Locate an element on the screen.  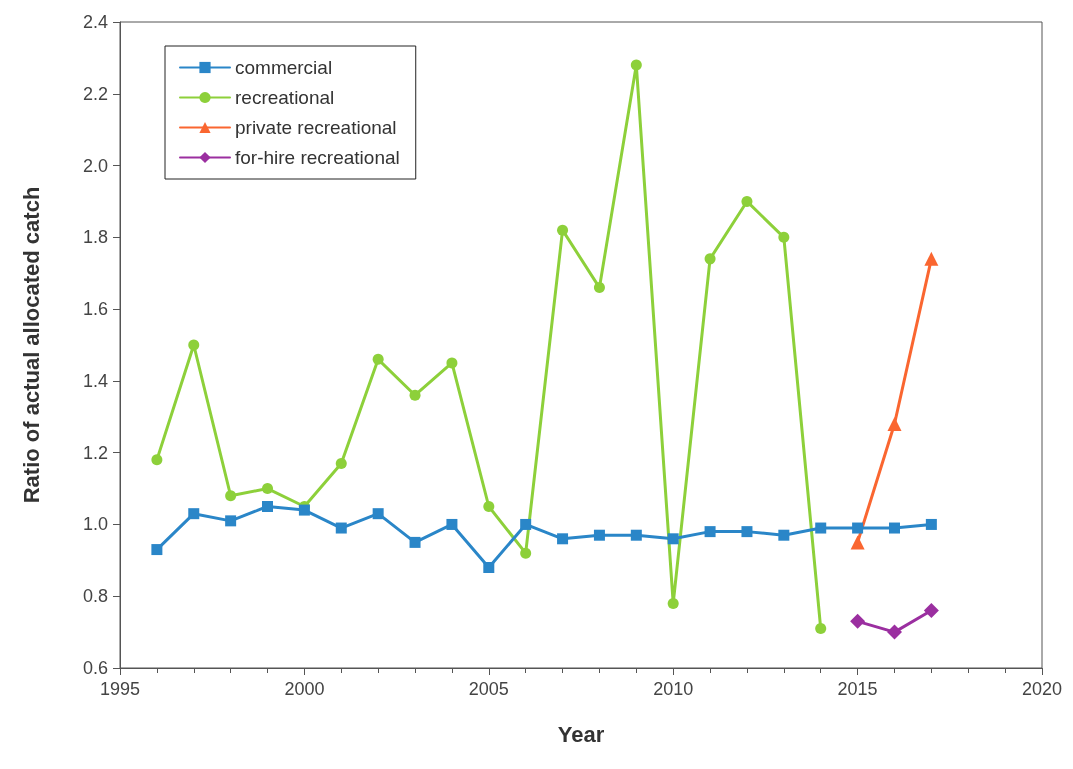
y-tick-label: 1.6 is located at coordinates (95, 309).